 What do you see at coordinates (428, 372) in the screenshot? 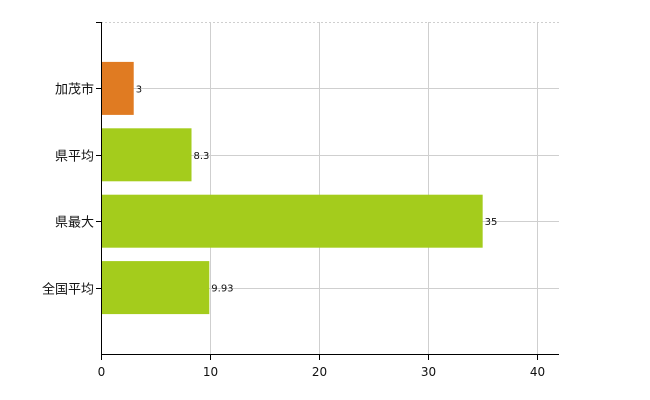
I see `x-tick-label-3: 30` at bounding box center [428, 372].